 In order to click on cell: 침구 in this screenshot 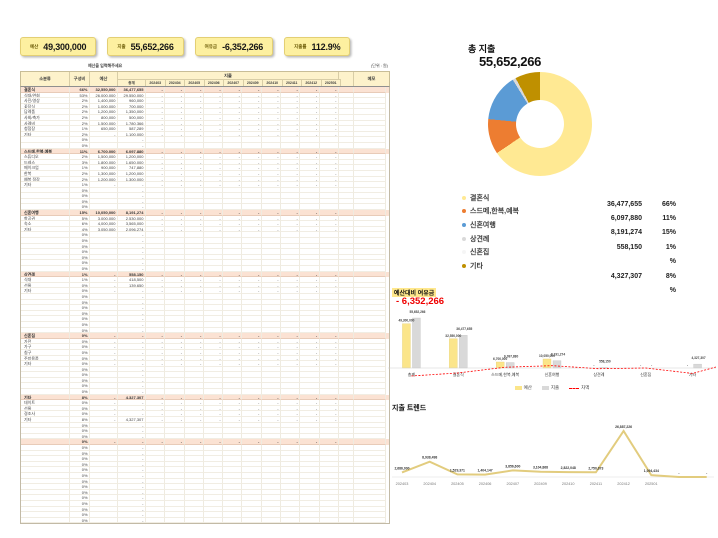, I will do `click(45, 352)`.